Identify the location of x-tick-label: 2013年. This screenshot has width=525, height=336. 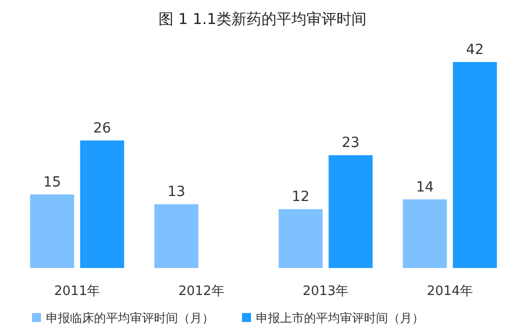
(325, 291).